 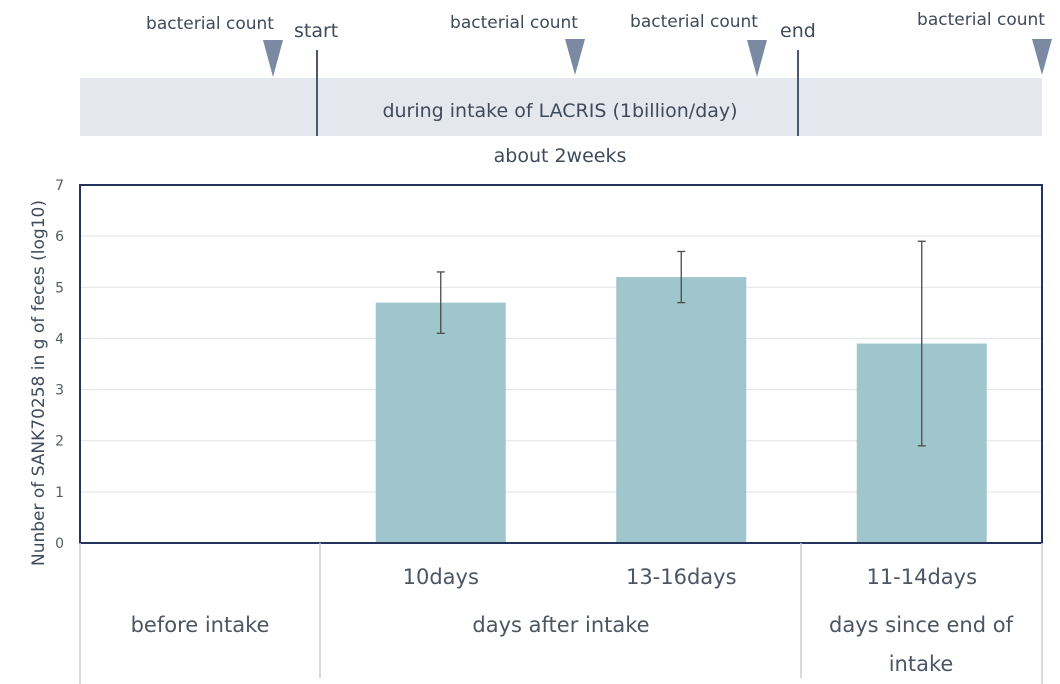 What do you see at coordinates (59, 186) in the screenshot?
I see `y-tick-label: 7` at bounding box center [59, 186].